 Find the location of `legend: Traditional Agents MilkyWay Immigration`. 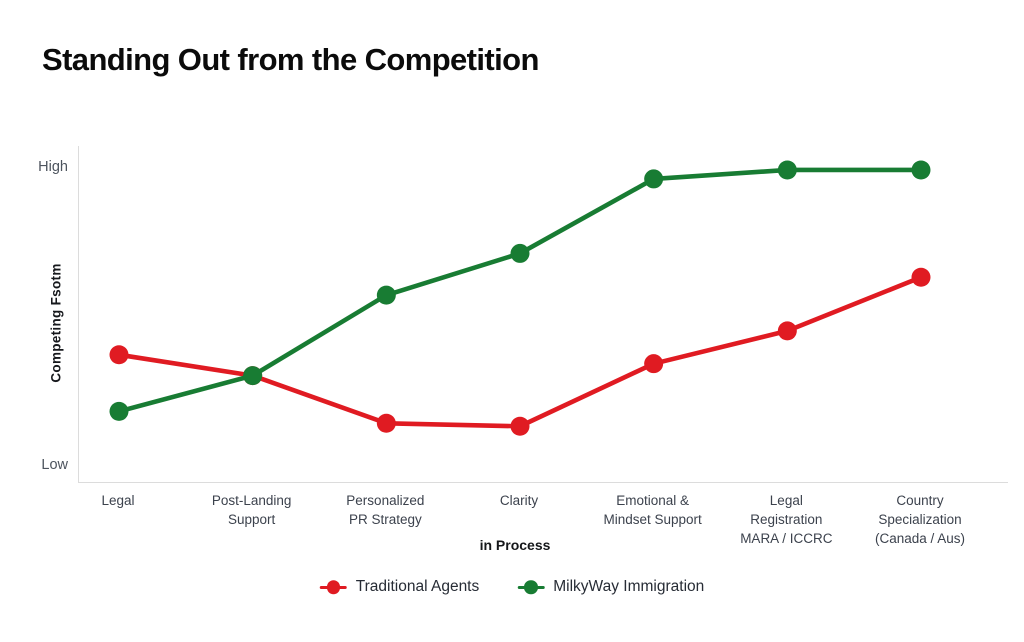

legend: Traditional Agents MilkyWay Immigration is located at coordinates (511, 587).